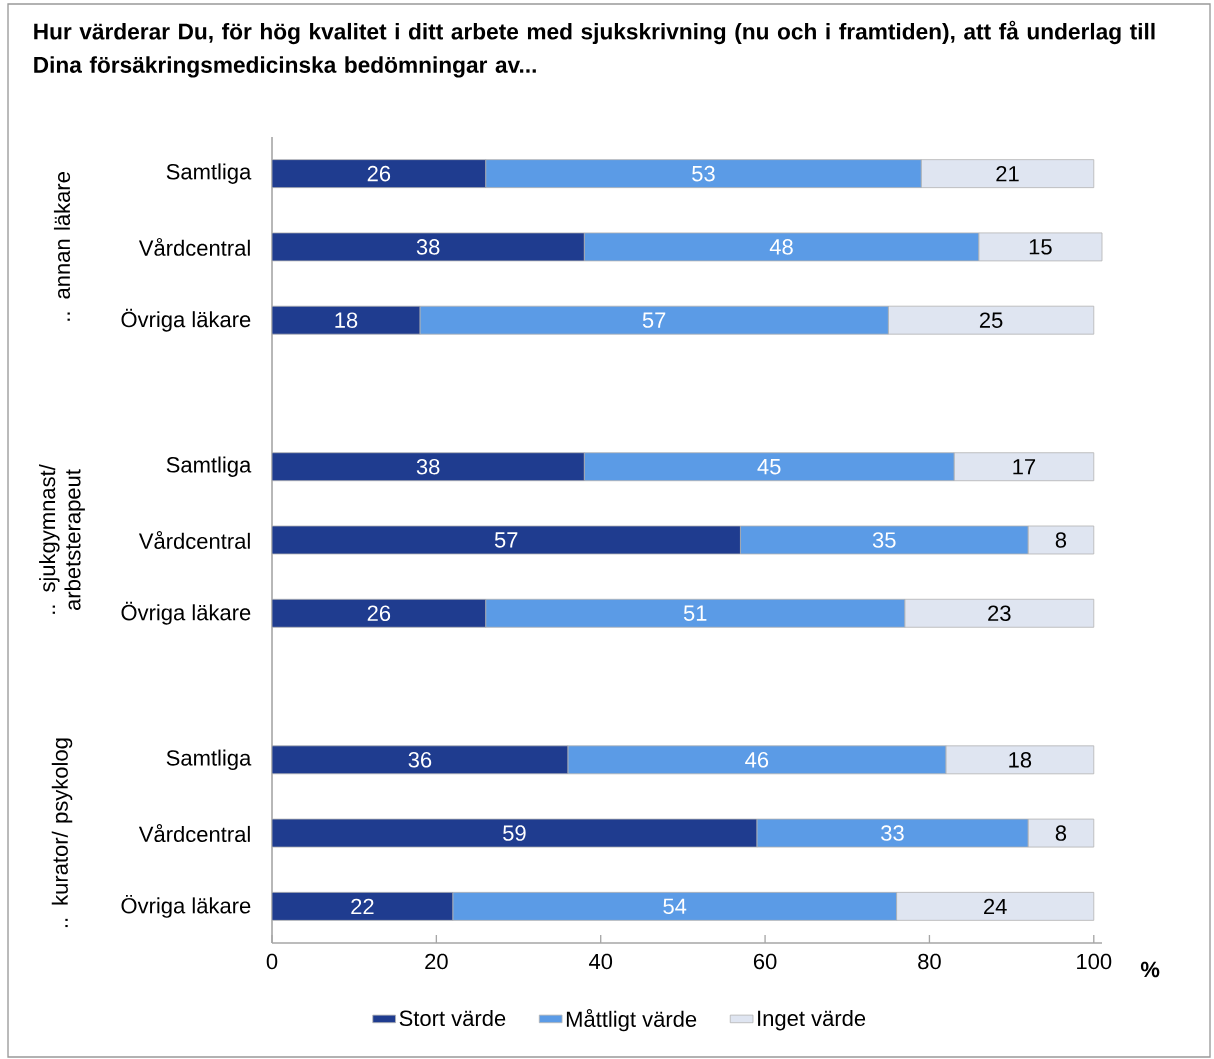 This screenshot has height=1059, width=1214. I want to click on data-label: 35, so click(884, 540).